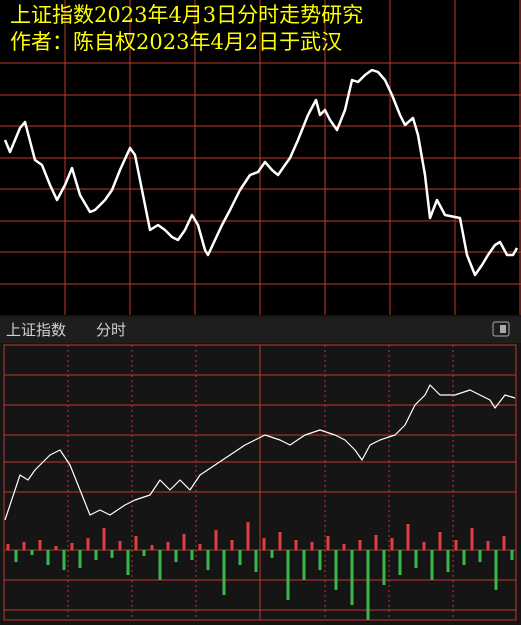 Image resolution: width=521 pixels, height=625 pixels. I want to click on expand-icon, so click(501, 329).